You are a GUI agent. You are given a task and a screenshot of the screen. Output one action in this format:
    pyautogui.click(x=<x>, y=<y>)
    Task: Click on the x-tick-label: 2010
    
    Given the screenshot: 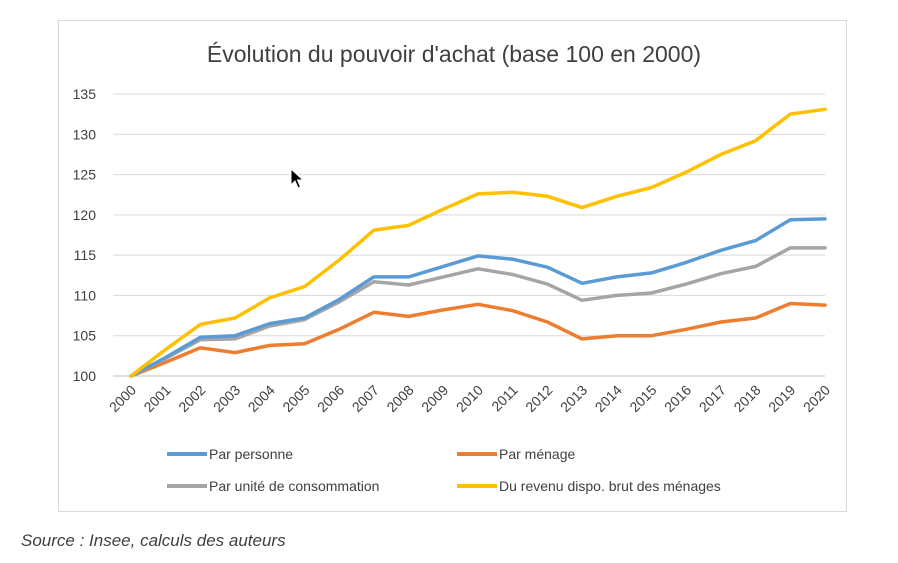 What is the action you would take?
    pyautogui.click(x=469, y=398)
    